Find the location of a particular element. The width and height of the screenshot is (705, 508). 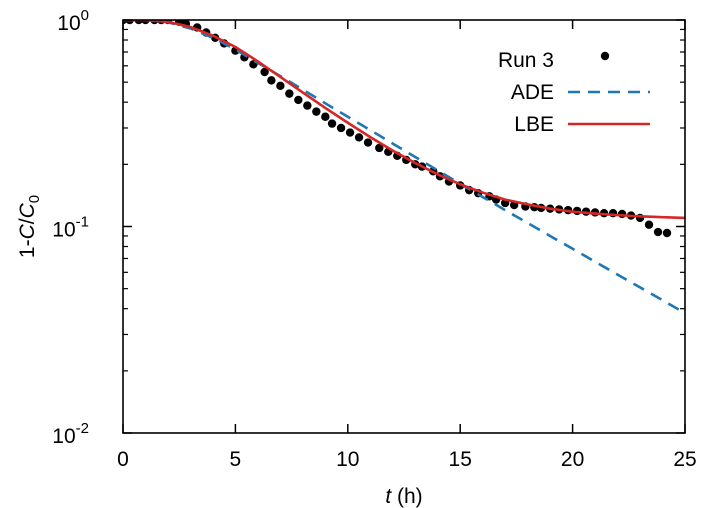

x-tick-label: 10 is located at coordinates (347, 459).